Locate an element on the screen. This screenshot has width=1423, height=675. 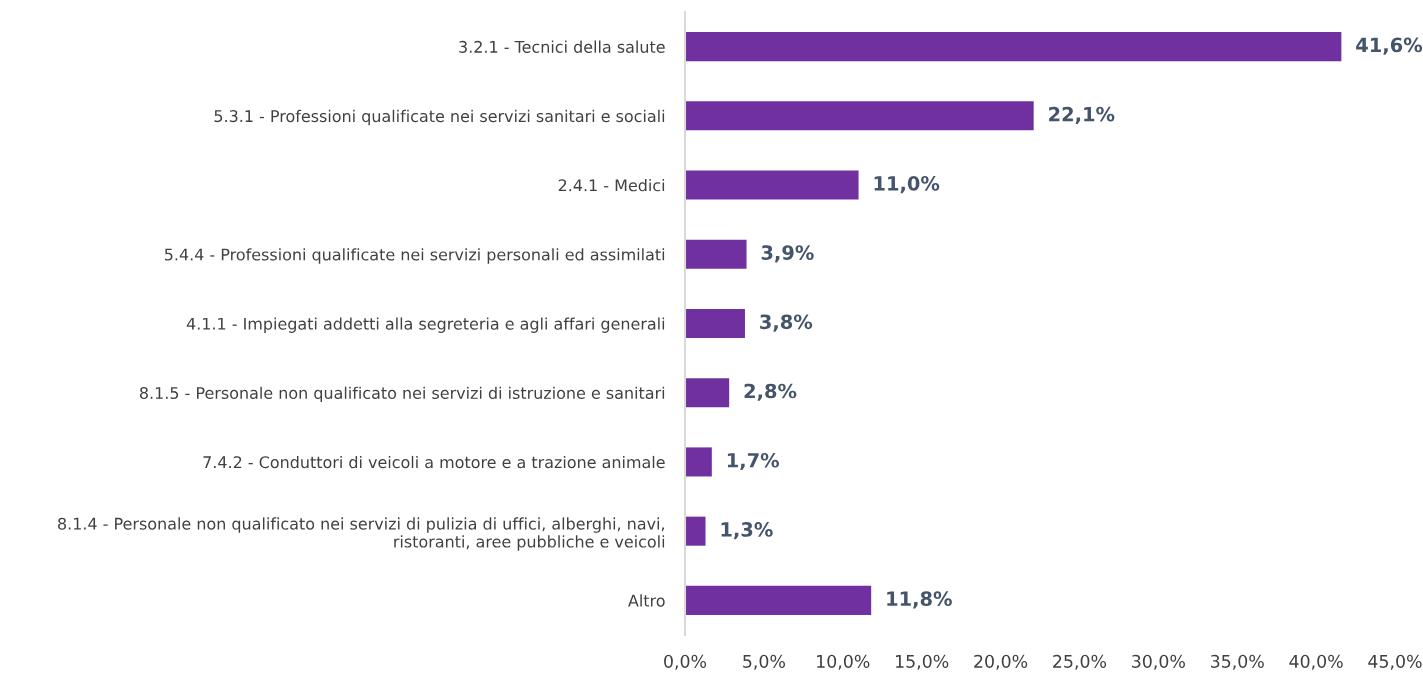
y-tick-label: 8.1.5 - Personale non qualificato nei servizi di istruzione e sanitari is located at coordinates (402, 394).